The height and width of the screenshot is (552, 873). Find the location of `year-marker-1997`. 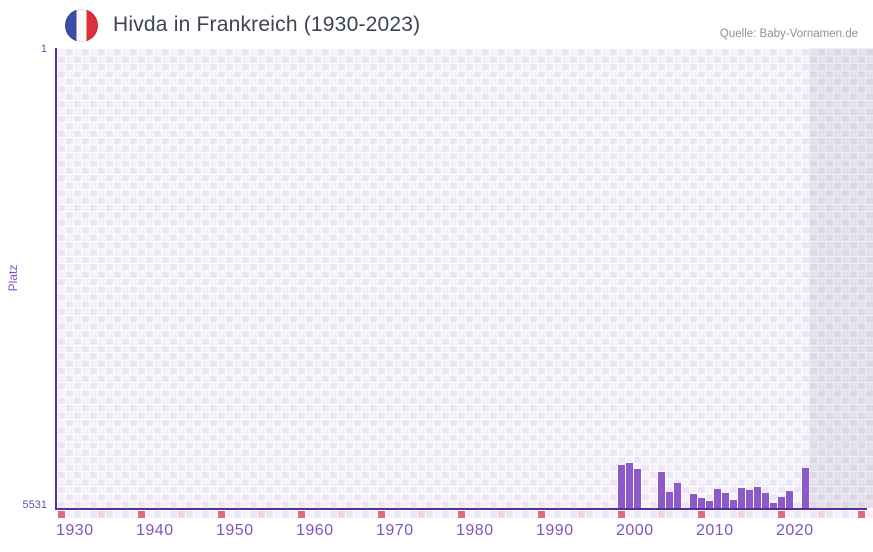

year-marker-1997 is located at coordinates (597, 514).